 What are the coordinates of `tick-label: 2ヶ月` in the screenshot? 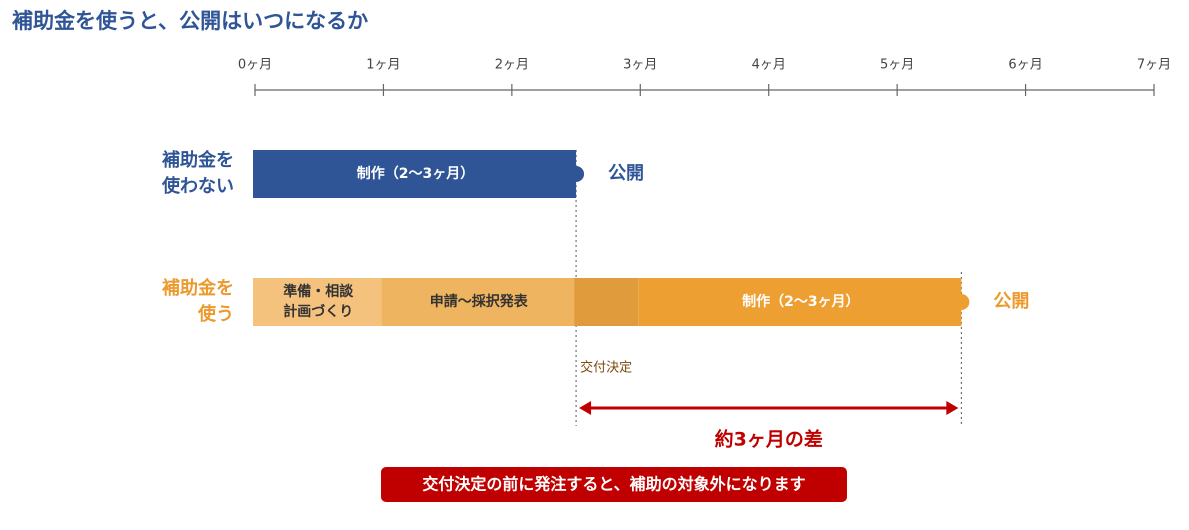 It's located at (512, 65).